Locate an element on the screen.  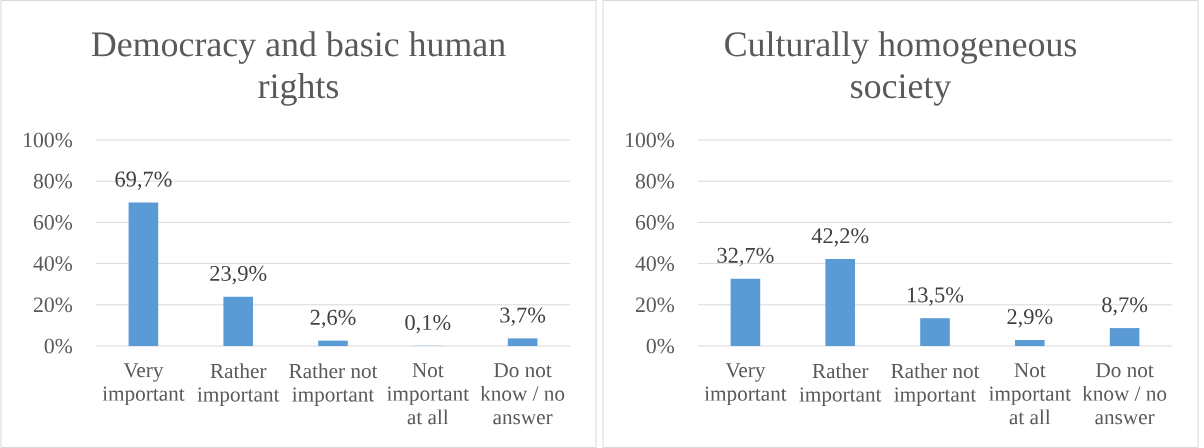
data-label: 32,7% is located at coordinates (745, 257).